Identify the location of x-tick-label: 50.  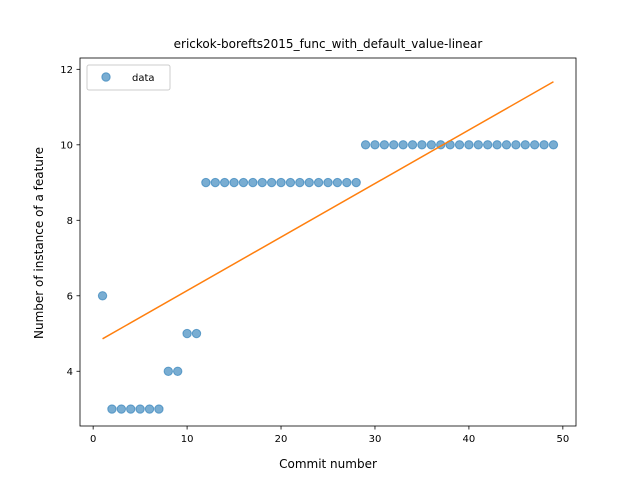
(562, 439).